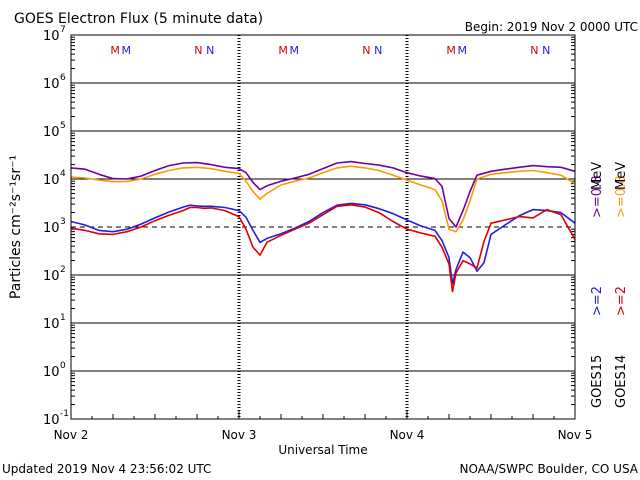 The width and height of the screenshot is (640, 480). What do you see at coordinates (575, 435) in the screenshot?
I see `x-tick-label: Nov 5` at bounding box center [575, 435].